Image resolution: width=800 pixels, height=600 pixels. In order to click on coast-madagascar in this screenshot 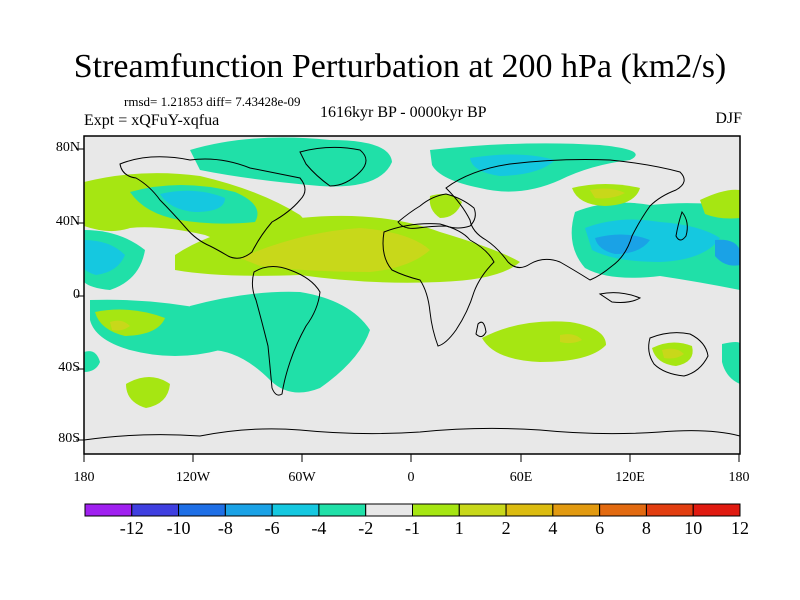, I will do `click(481, 329)`.